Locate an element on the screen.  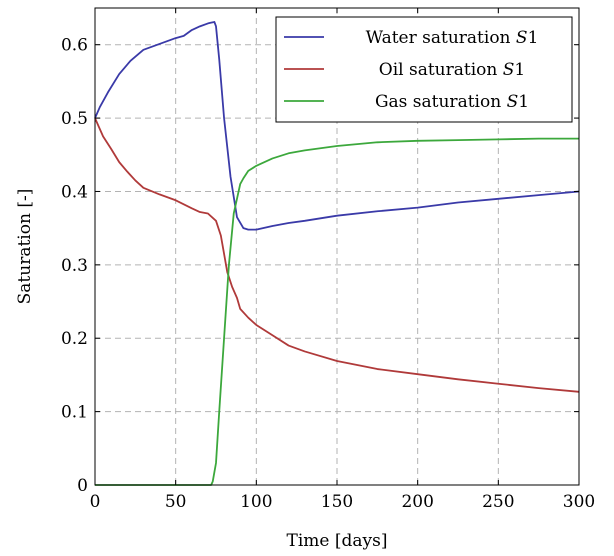
legend-label-water: Water saturation S1 is located at coordinates (452, 38).